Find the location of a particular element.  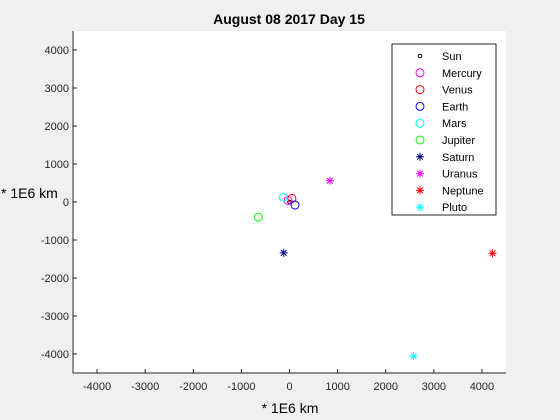

x-tick-label: -3000 is located at coordinates (145, 387).